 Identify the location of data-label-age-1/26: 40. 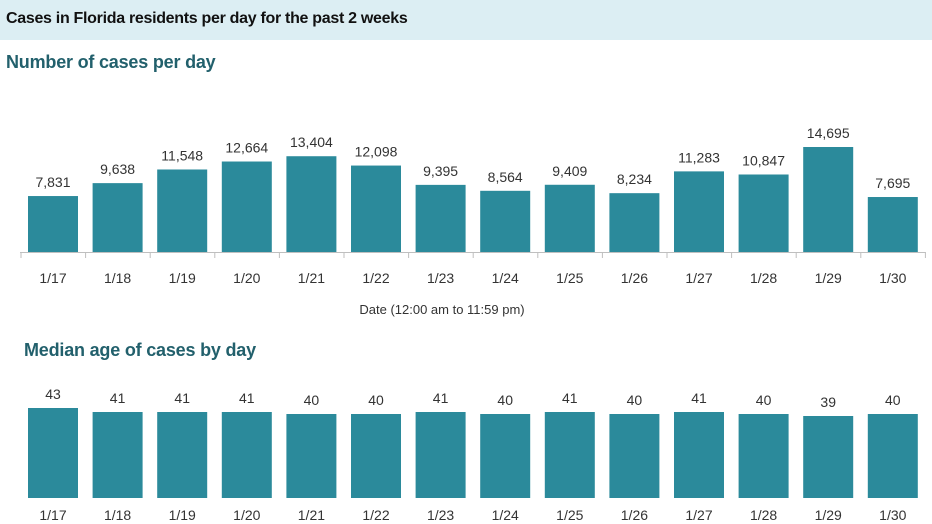
(635, 400).